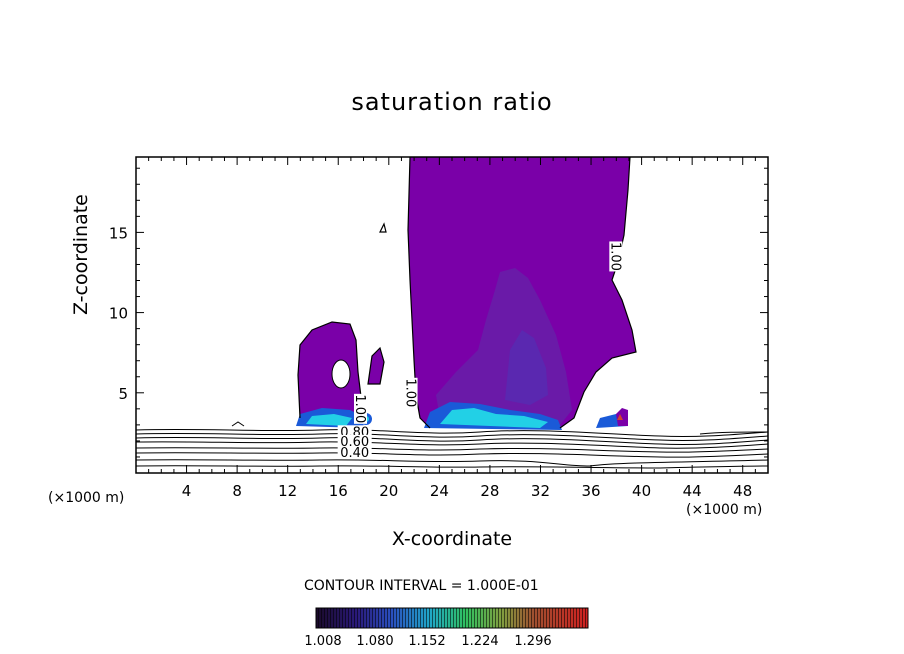 Image resolution: width=904 pixels, height=654 pixels. Describe the element at coordinates (526, 367) in the screenshot. I see `saturated-deep-core` at that location.